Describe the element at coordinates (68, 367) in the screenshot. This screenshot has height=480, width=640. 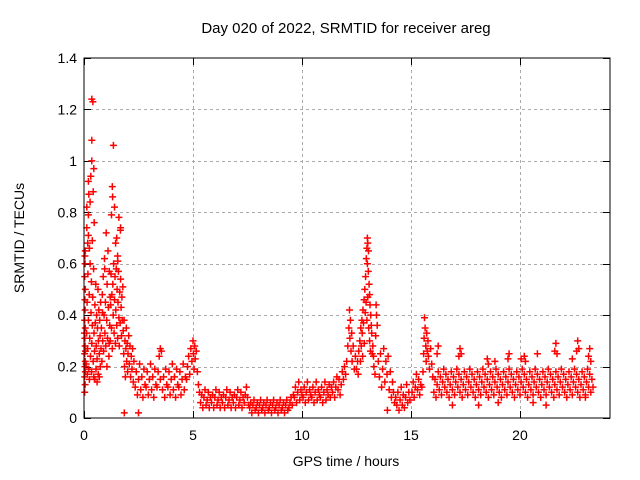
I see `y-tick-label: 0.2` at that location.